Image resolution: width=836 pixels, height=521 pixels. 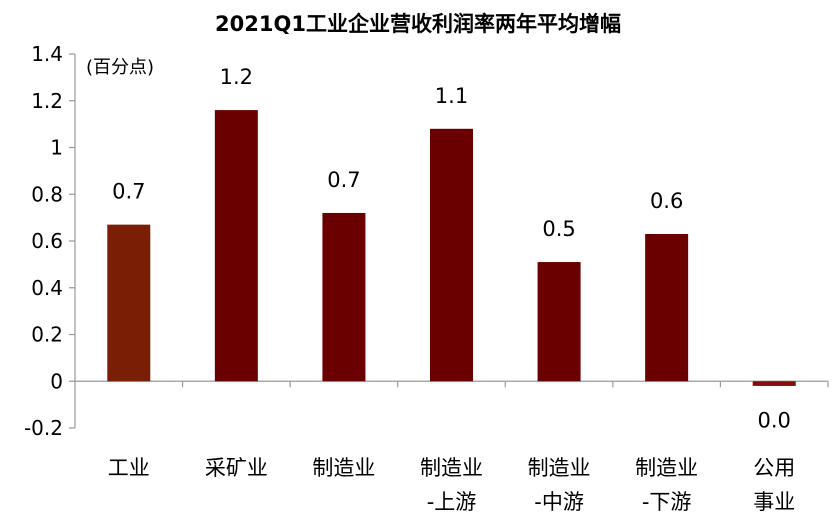 I want to click on y-tick-label: 1.2, so click(x=47, y=101).